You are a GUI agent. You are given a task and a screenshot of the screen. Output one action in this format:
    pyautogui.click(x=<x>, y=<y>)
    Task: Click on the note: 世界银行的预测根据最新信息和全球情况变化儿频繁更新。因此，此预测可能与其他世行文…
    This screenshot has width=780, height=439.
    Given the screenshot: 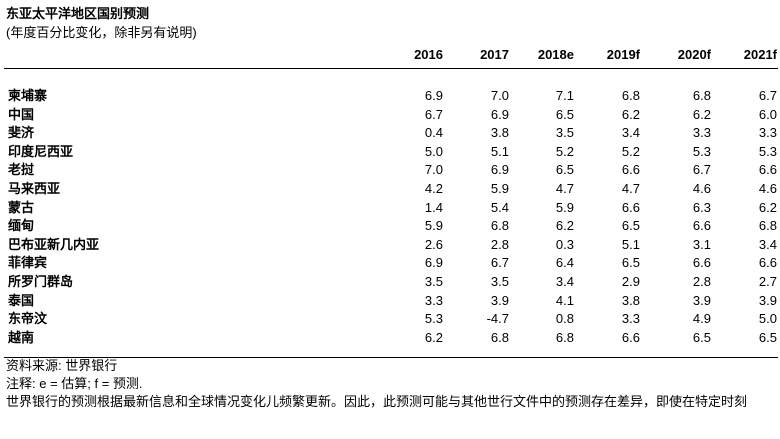 What is the action you would take?
    pyautogui.click(x=377, y=401)
    